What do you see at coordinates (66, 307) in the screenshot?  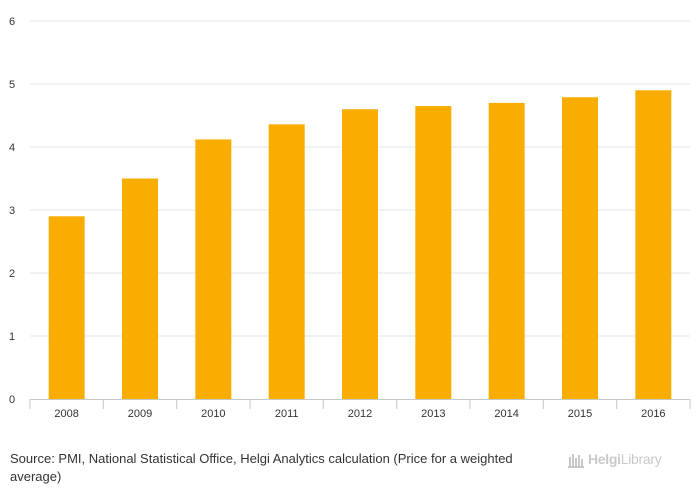 I see `bar-2008` at bounding box center [66, 307].